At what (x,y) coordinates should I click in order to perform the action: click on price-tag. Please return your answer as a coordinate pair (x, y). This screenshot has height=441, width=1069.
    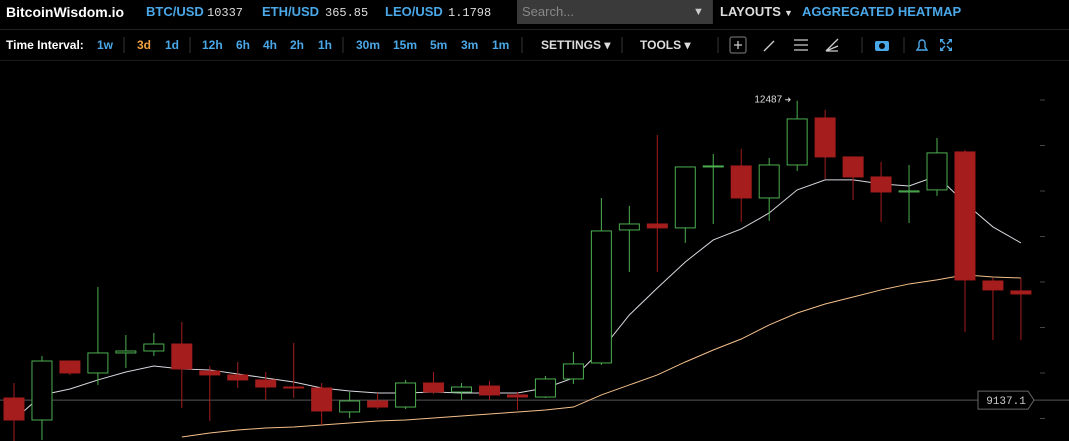
    Looking at the image, I should click on (1006, 400).